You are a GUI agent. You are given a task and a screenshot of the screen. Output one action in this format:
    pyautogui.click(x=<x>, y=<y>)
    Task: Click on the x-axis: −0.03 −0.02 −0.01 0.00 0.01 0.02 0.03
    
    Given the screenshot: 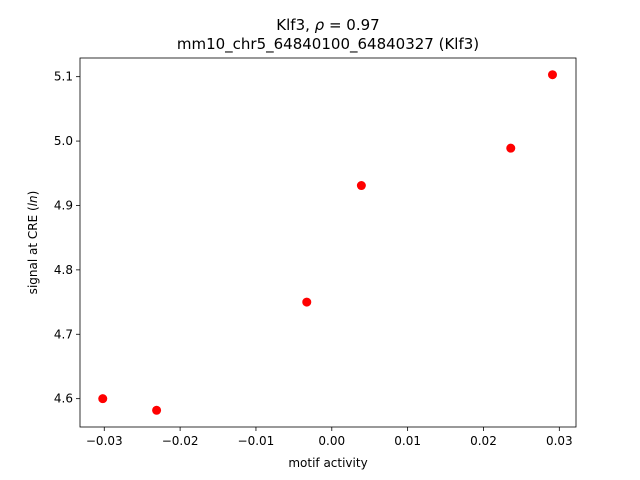 What is the action you would take?
    pyautogui.click(x=329, y=437)
    